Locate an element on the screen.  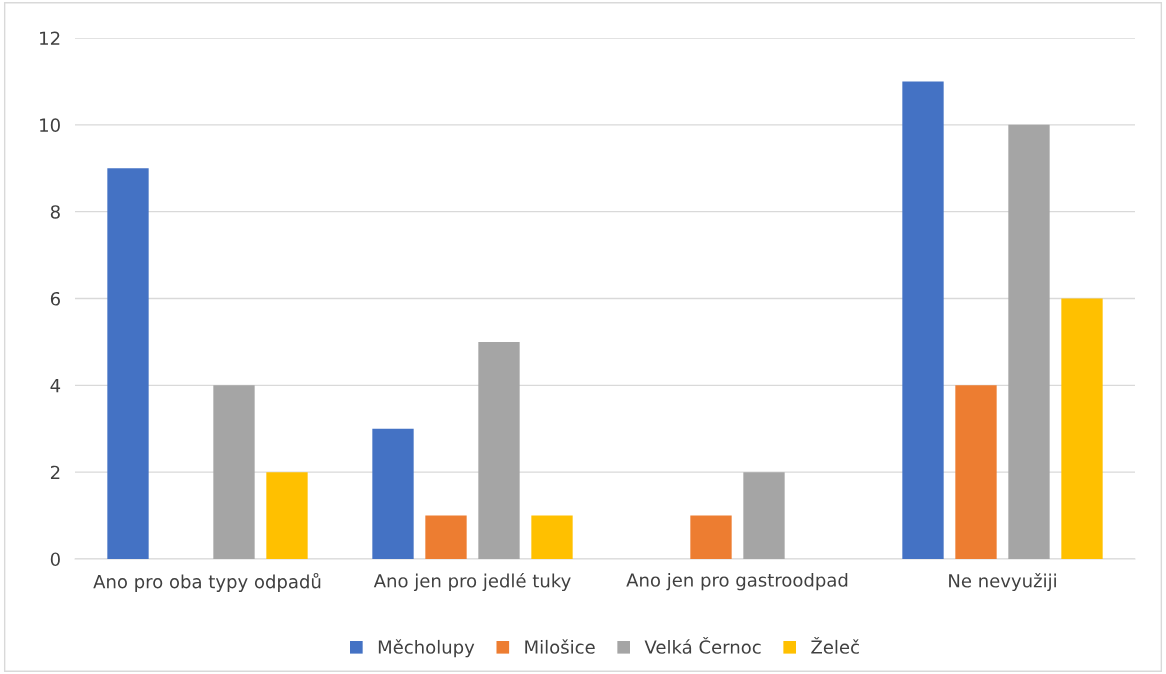
legend-label: Milošice is located at coordinates (560, 646).